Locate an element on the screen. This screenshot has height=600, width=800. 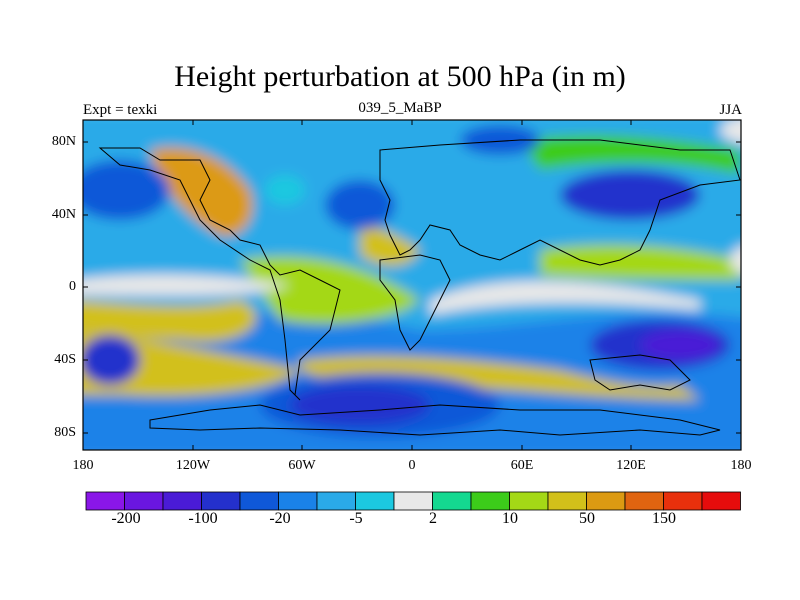
y-tick-40s: 40S is located at coordinates (65, 359).